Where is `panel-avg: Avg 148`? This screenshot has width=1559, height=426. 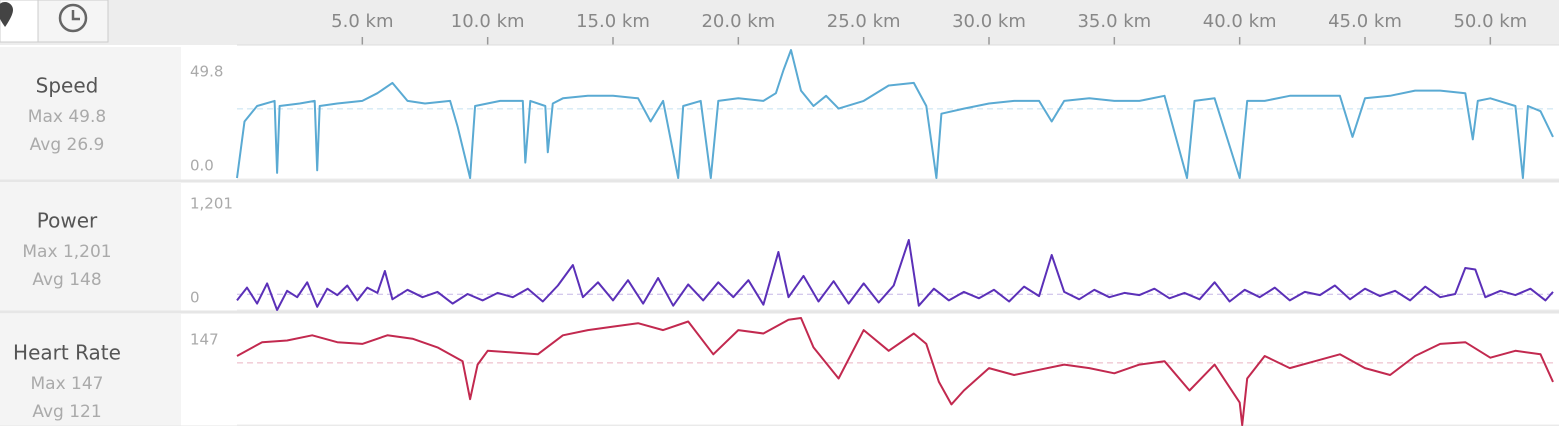
panel-avg: Avg 148 is located at coordinates (66, 280).